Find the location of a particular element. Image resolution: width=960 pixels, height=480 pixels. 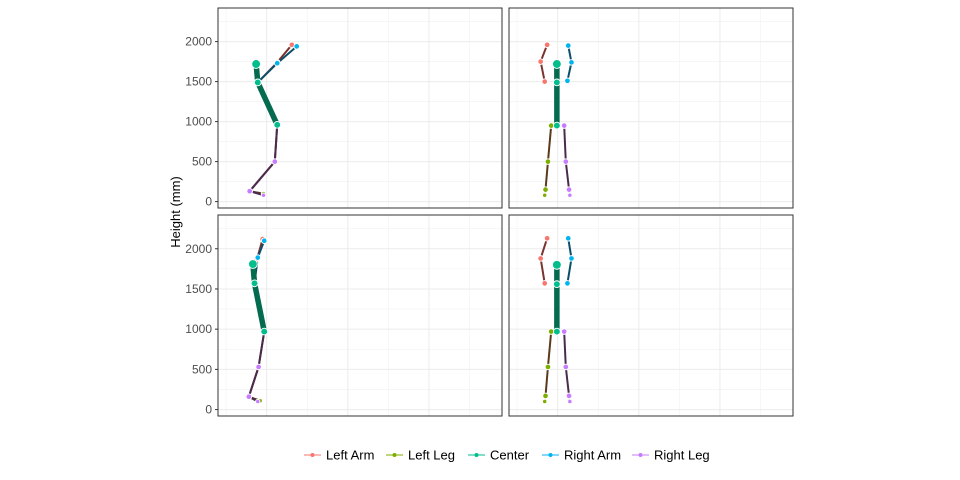

panel-3: 0 500 1000 1500 2000 is located at coordinates (344, 315).